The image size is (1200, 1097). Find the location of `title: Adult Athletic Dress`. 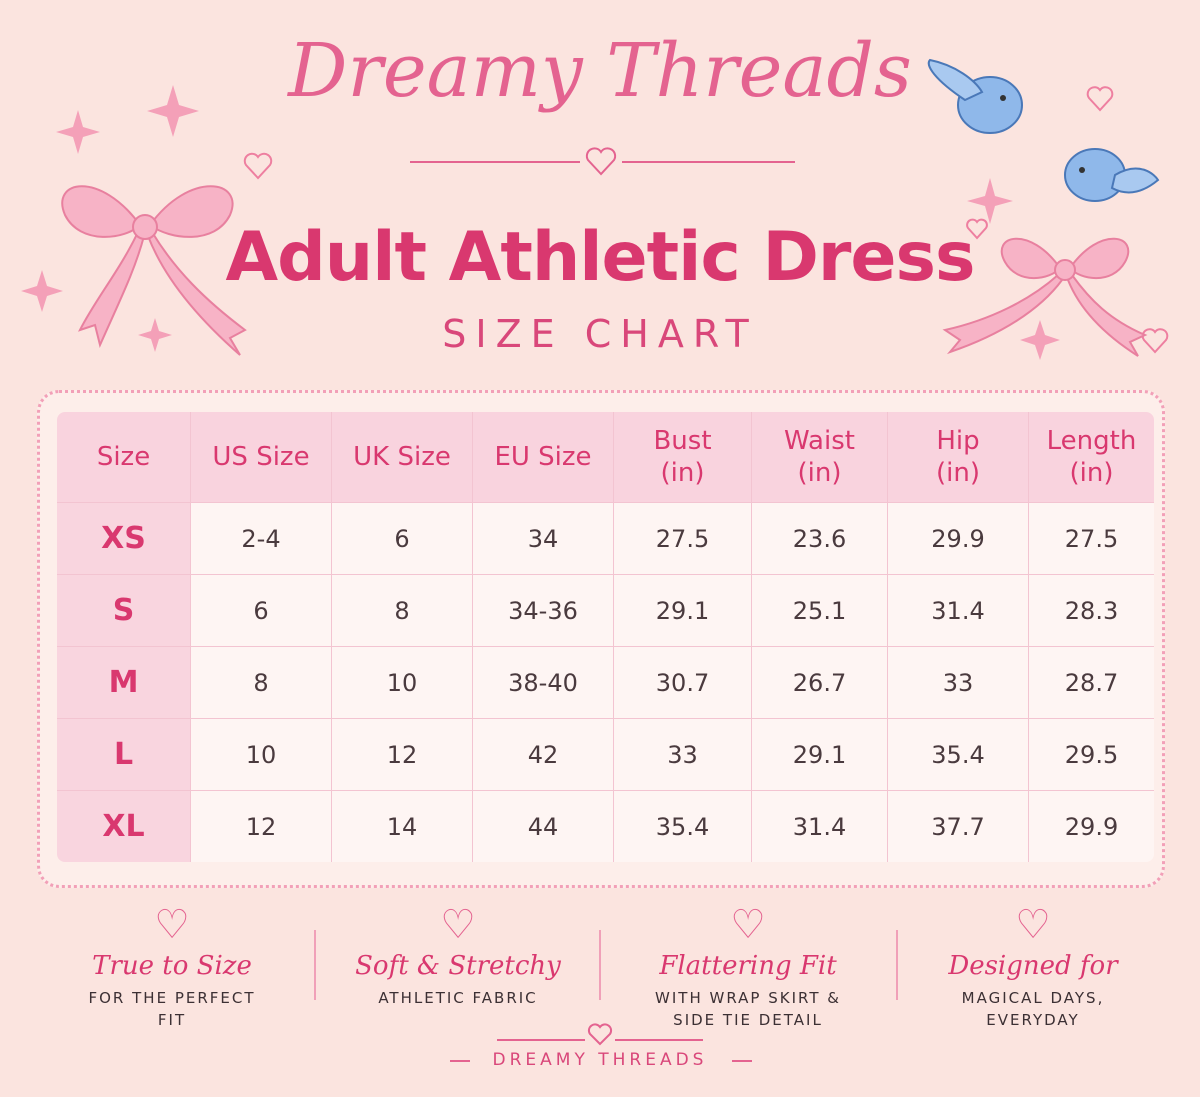

title: Adult Athletic Dress is located at coordinates (600, 257).